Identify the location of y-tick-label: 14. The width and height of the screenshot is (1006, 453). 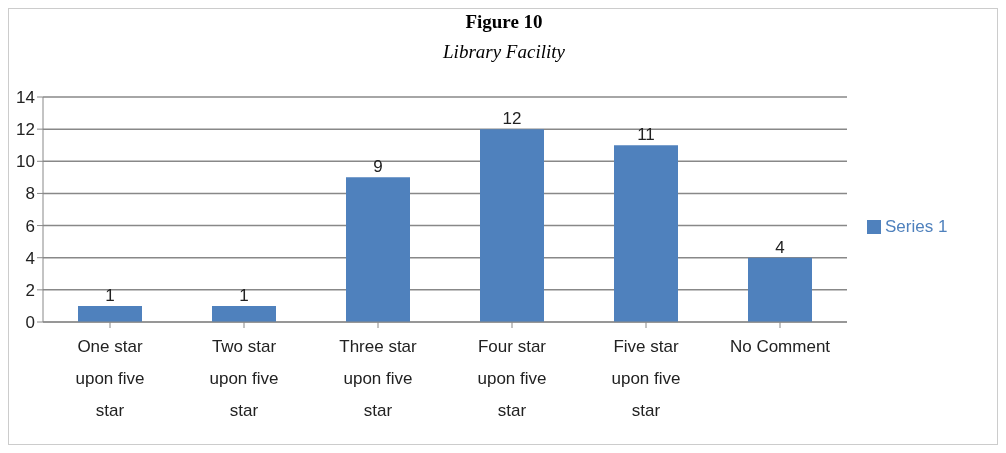
(25, 98).